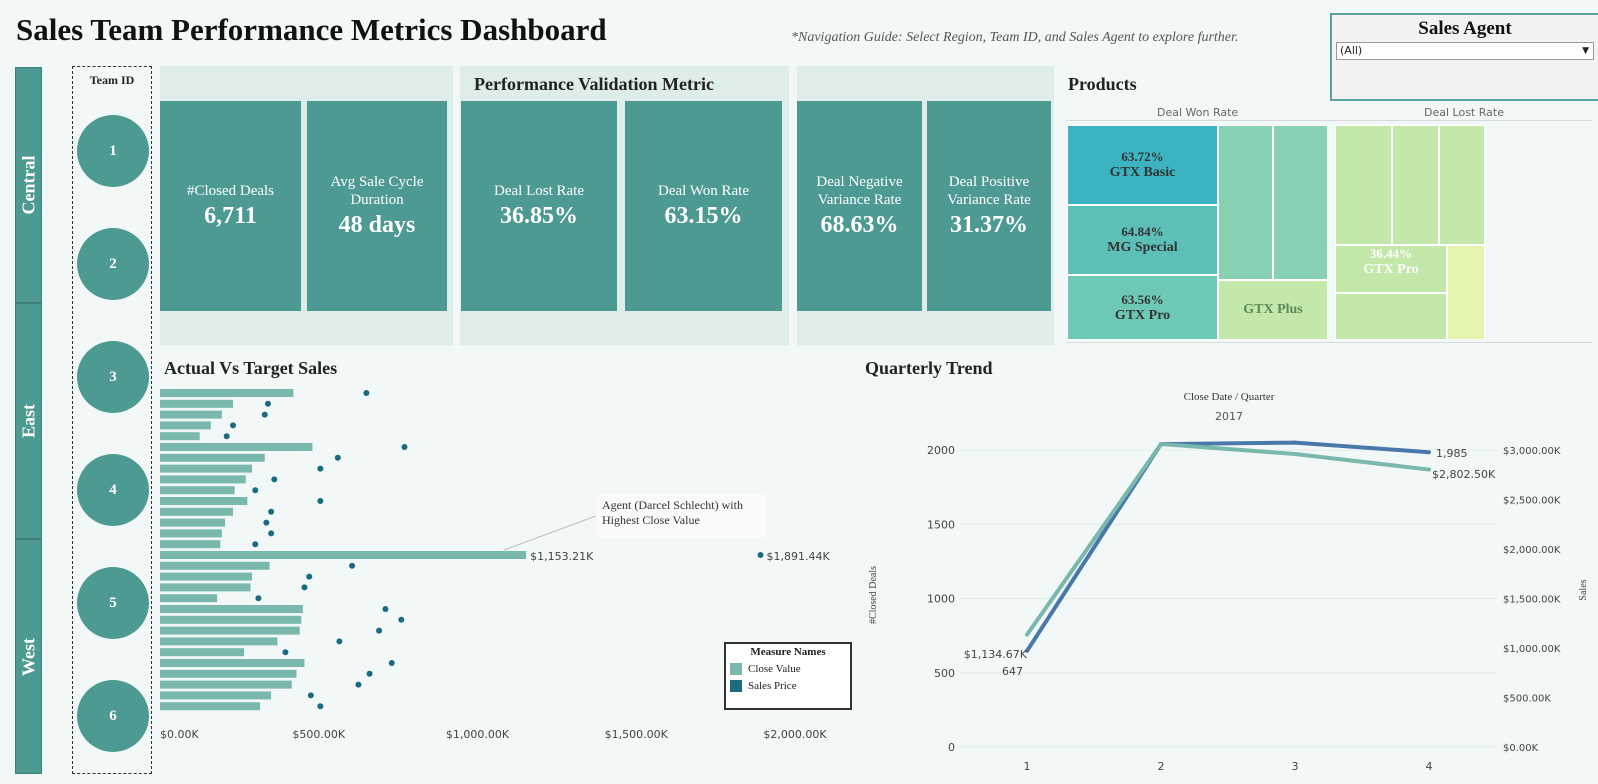 The height and width of the screenshot is (784, 1598). I want to click on kpi-positive-variance: Deal Positive Variance Rate 31.37%, so click(989, 206).